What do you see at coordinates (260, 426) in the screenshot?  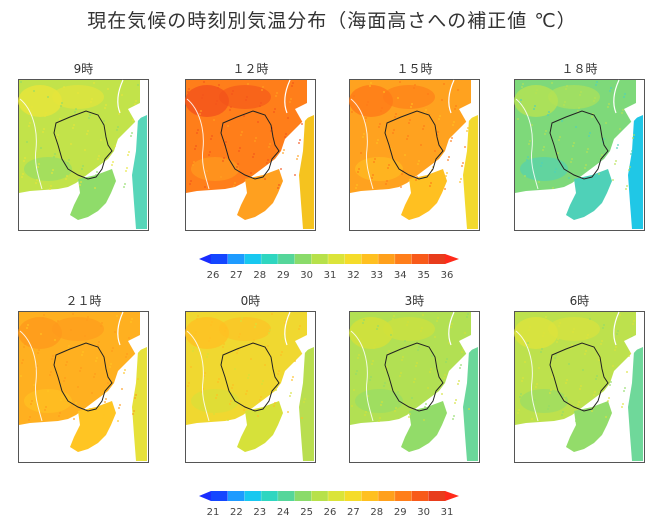 I see `peninsula-area` at bounding box center [260, 426].